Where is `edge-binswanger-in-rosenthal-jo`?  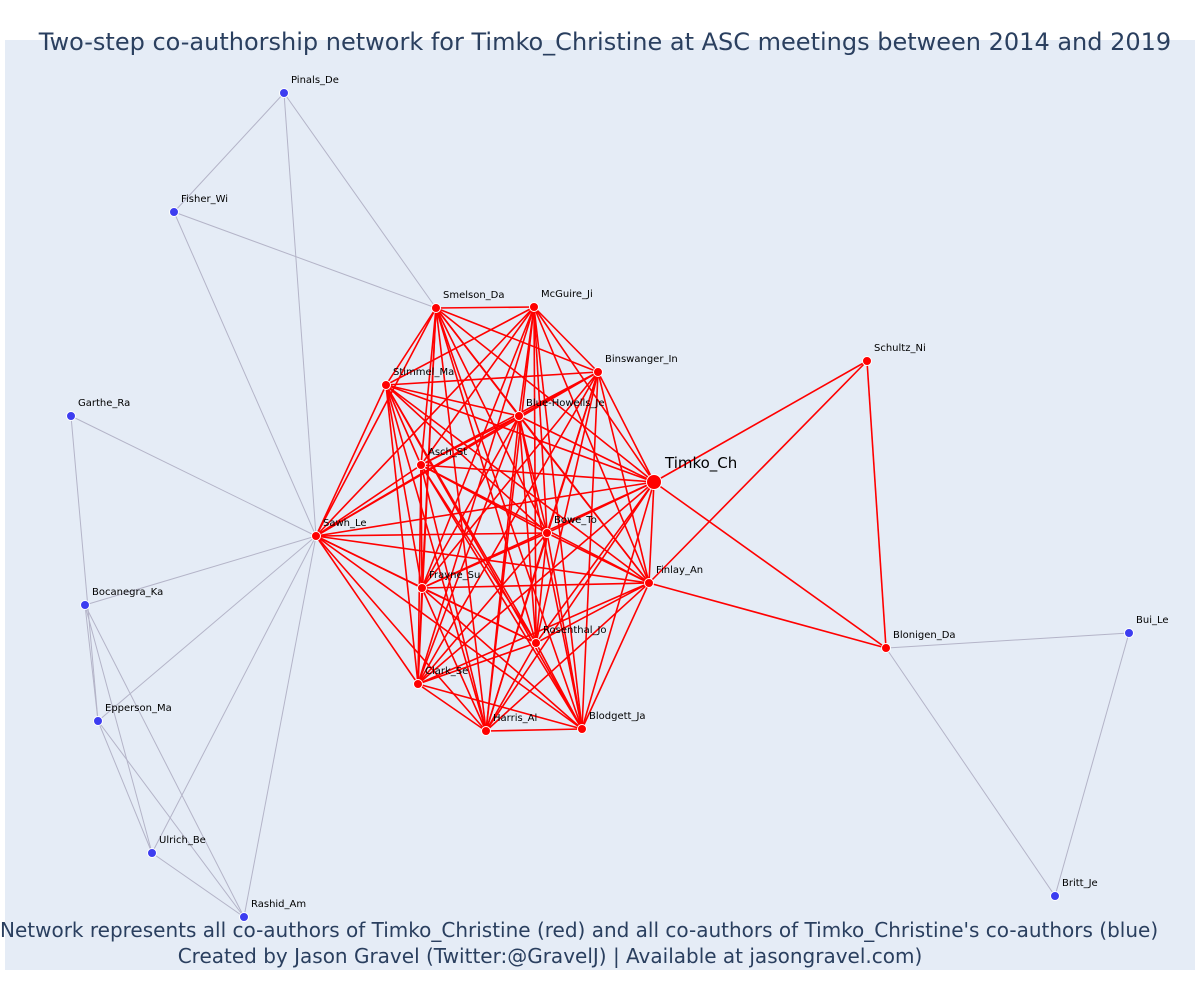
edge-binswanger-in-rosenthal-jo is located at coordinates (567, 507).